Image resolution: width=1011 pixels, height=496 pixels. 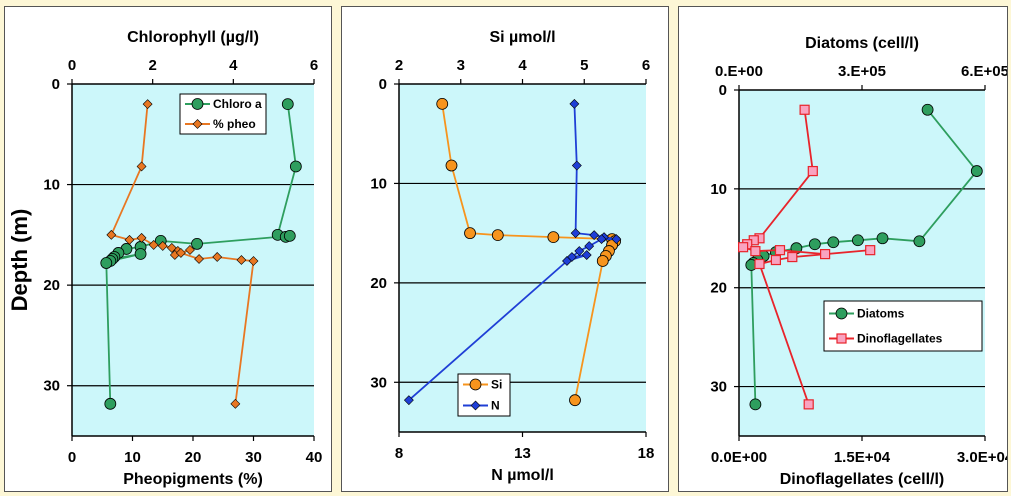 What do you see at coordinates (881, 314) in the screenshot?
I see `legend-label: Diatoms` at bounding box center [881, 314].